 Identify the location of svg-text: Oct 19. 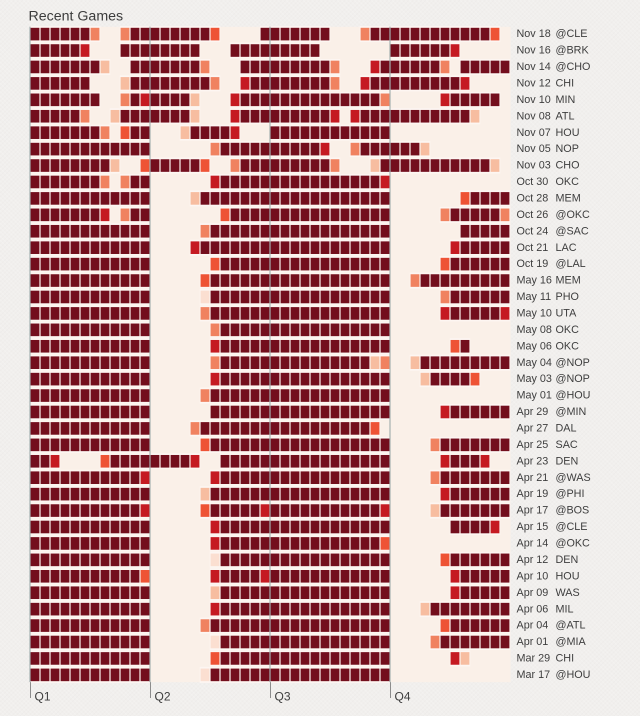
(533, 264).